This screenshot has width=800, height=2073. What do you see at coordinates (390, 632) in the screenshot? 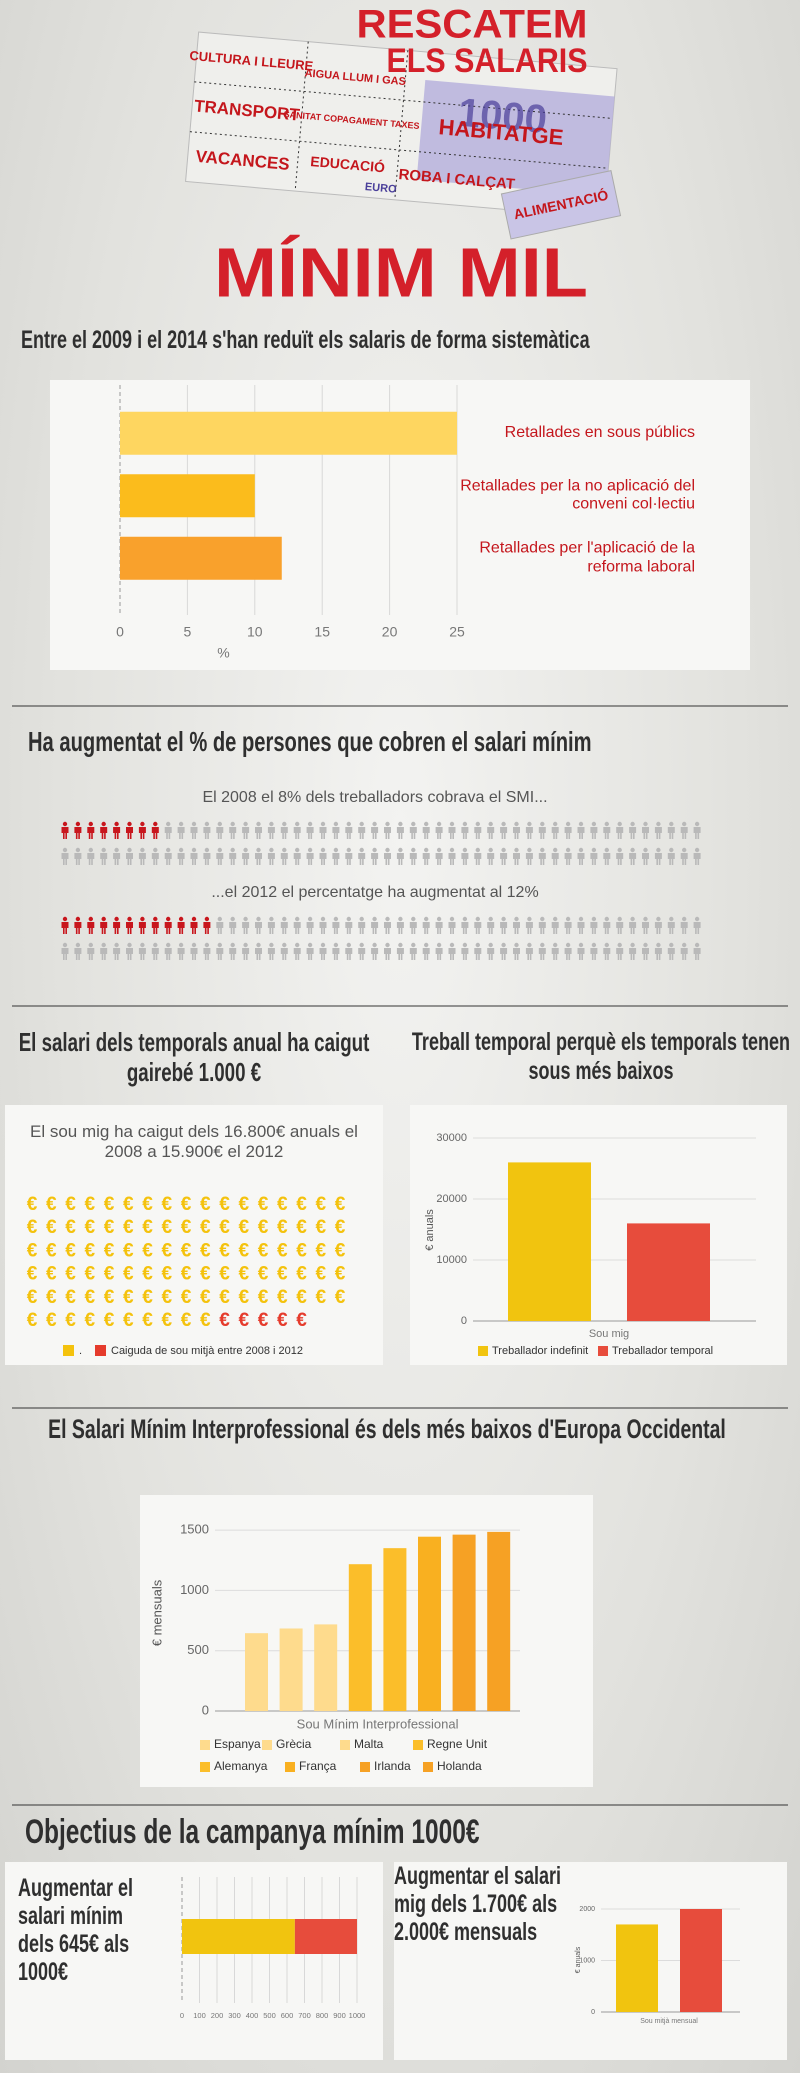
I see `x-tick-label: 20` at bounding box center [390, 632].